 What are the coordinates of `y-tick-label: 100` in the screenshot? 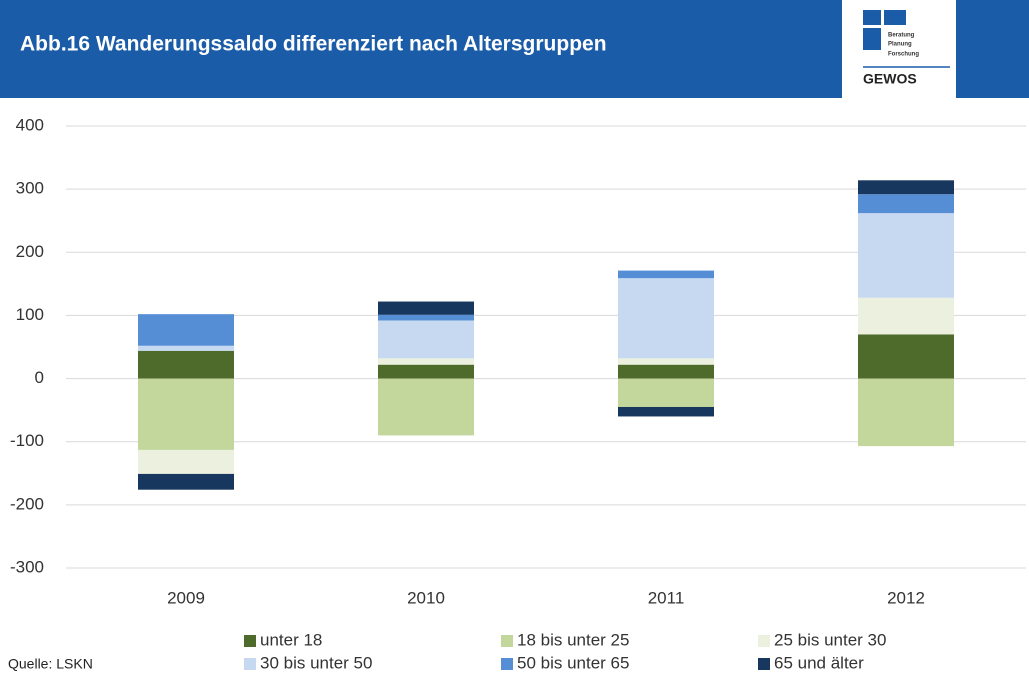 It's located at (30, 314).